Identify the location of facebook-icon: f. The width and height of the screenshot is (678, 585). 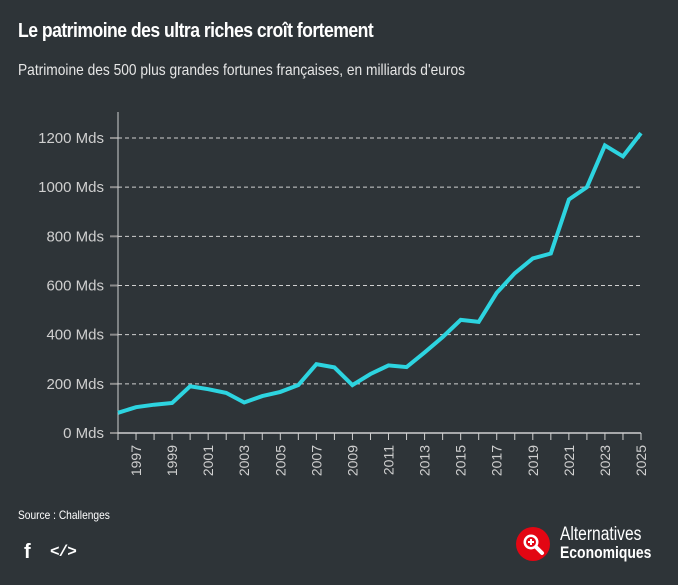
(27, 551).